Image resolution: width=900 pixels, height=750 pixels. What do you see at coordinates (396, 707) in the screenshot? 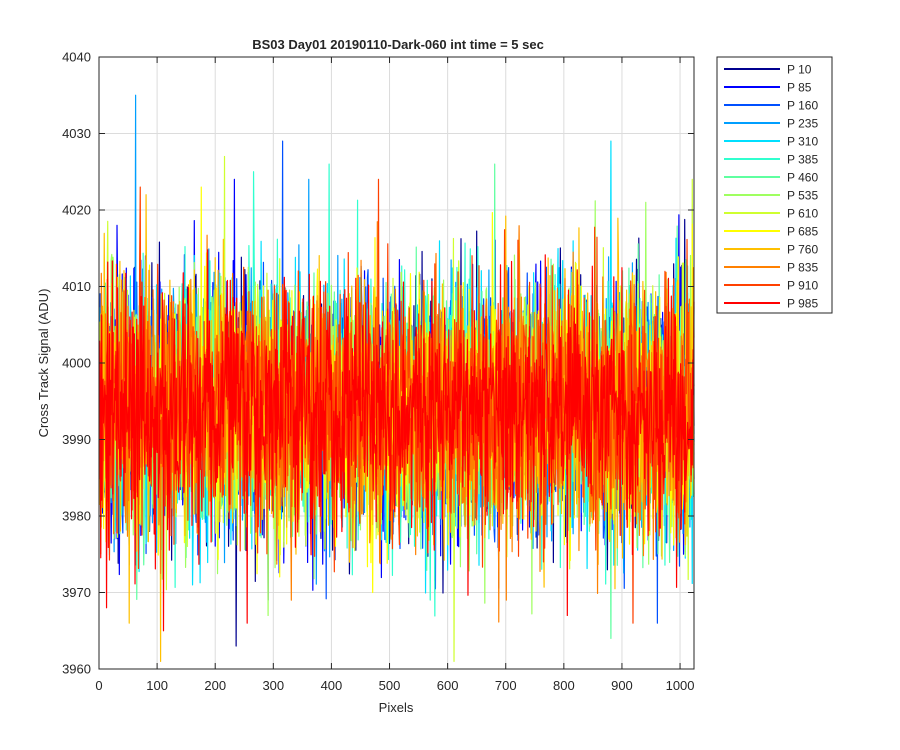
I see `x-axis-label: Pixels` at bounding box center [396, 707].